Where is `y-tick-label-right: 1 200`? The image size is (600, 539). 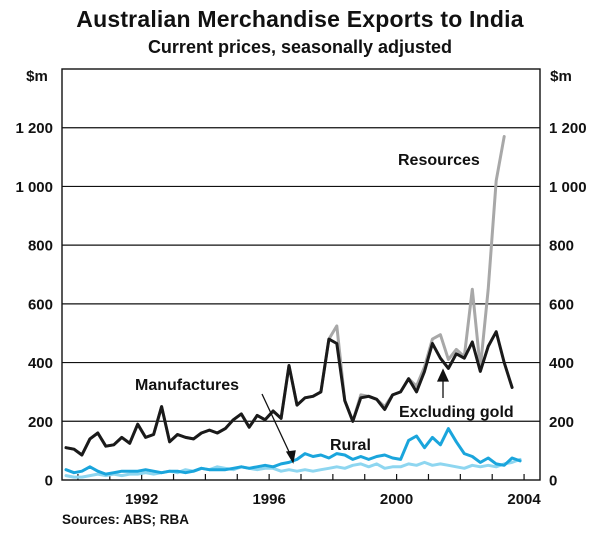 y-tick-label-right: 1 200 is located at coordinates (568, 128).